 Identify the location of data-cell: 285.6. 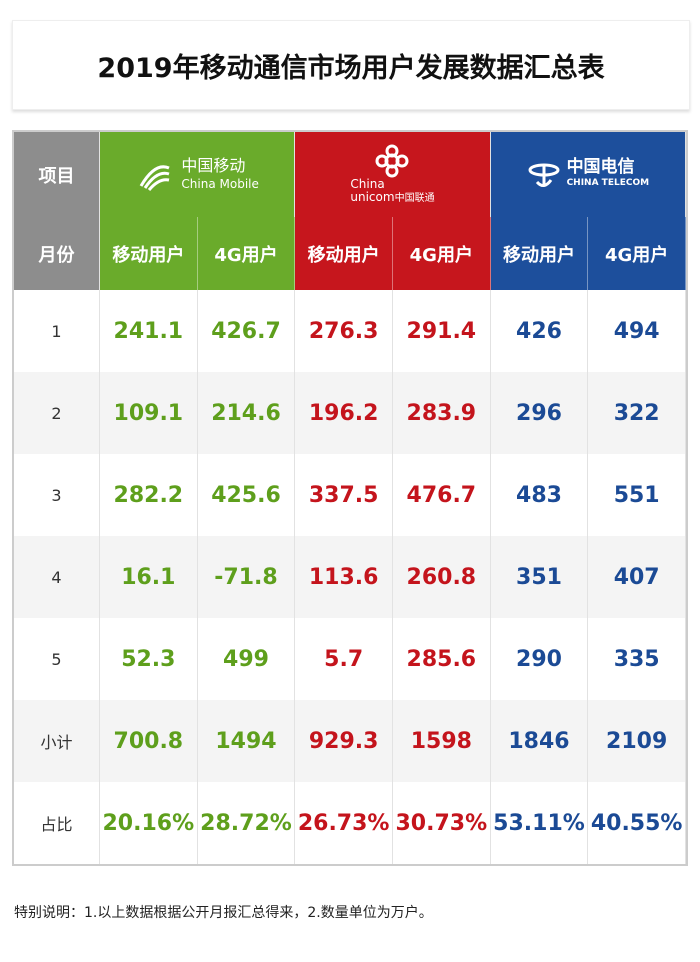
(441, 659).